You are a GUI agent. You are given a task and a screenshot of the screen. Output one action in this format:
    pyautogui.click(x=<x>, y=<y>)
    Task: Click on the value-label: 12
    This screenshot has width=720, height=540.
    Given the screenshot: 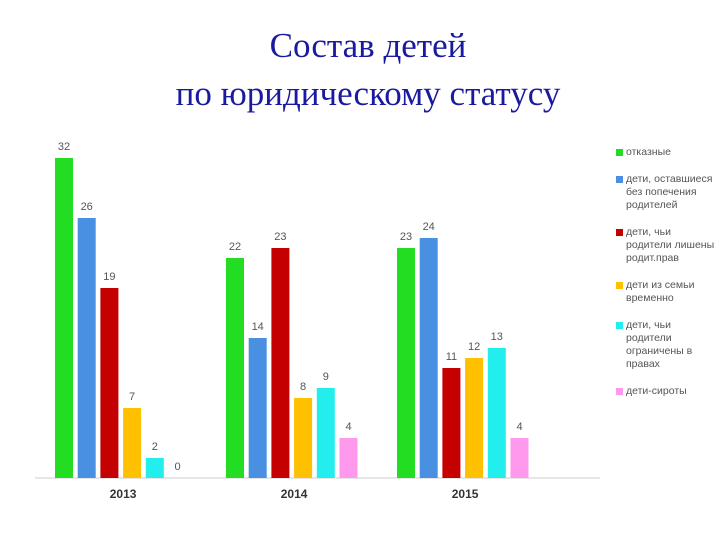 What is the action you would take?
    pyautogui.click(x=474, y=347)
    